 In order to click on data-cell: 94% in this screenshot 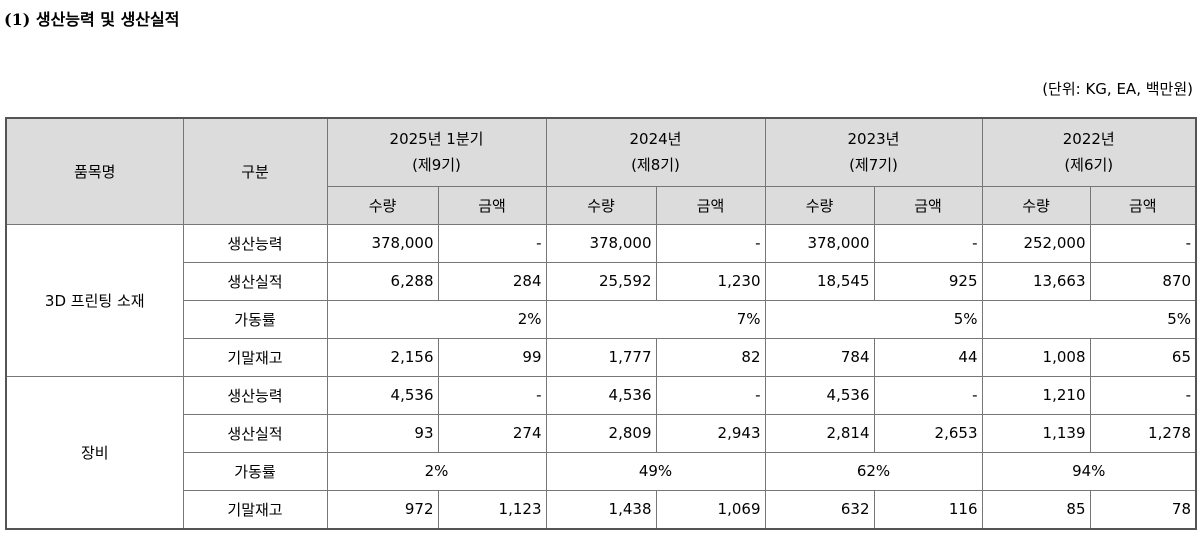, I will do `click(1089, 471)`.